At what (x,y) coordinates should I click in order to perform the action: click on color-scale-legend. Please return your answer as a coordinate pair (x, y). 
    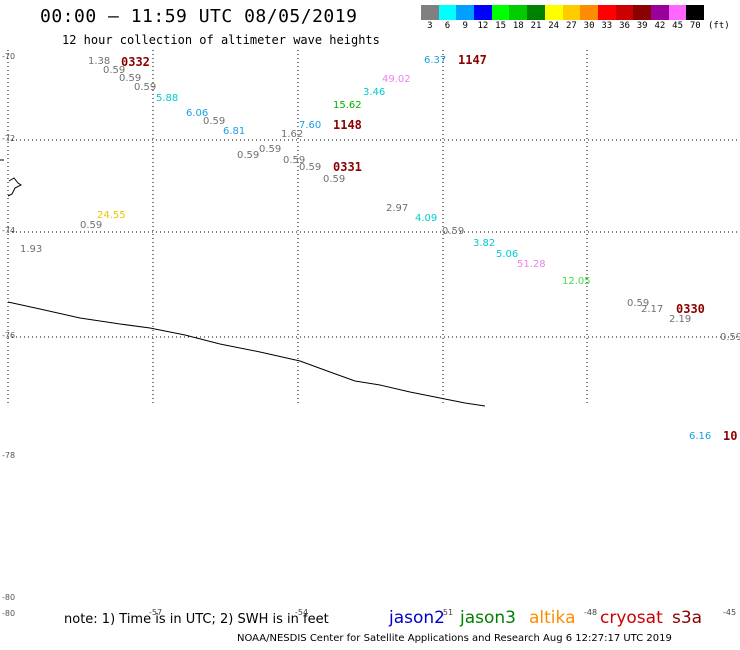
    Looking at the image, I should click on (562, 12).